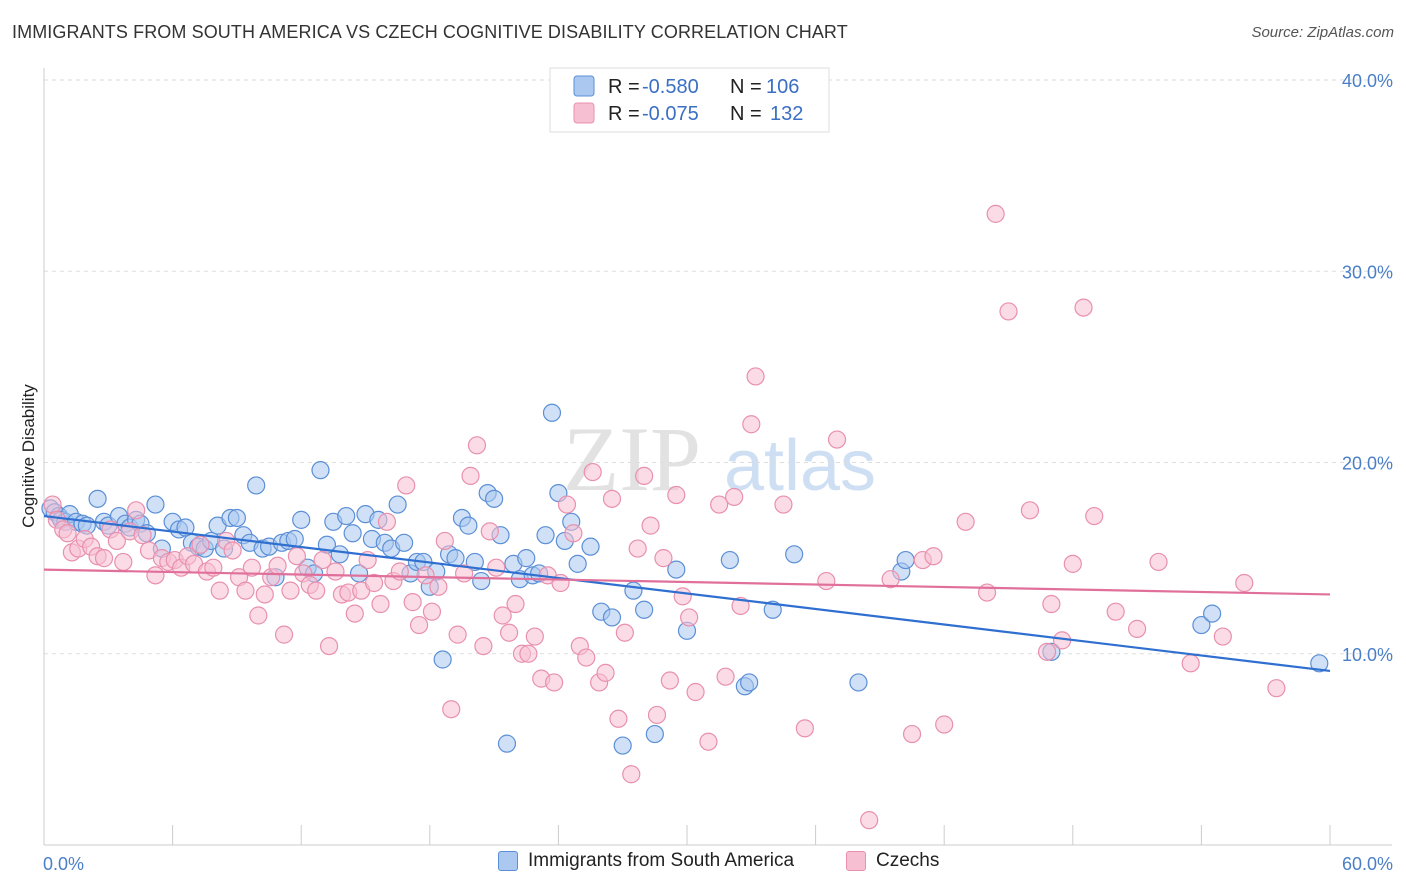  What do you see at coordinates (584, 113) in the screenshot?
I see `stats-swatch-pink` at bounding box center [584, 113].